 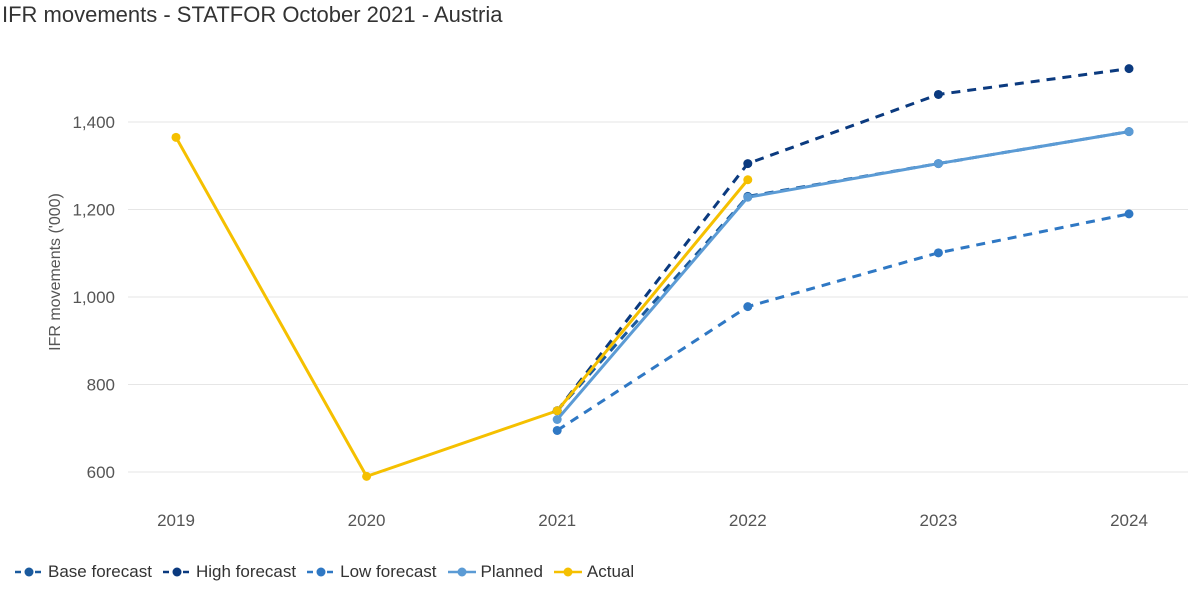 I want to click on legend-label: Base forecast, so click(x=100, y=571).